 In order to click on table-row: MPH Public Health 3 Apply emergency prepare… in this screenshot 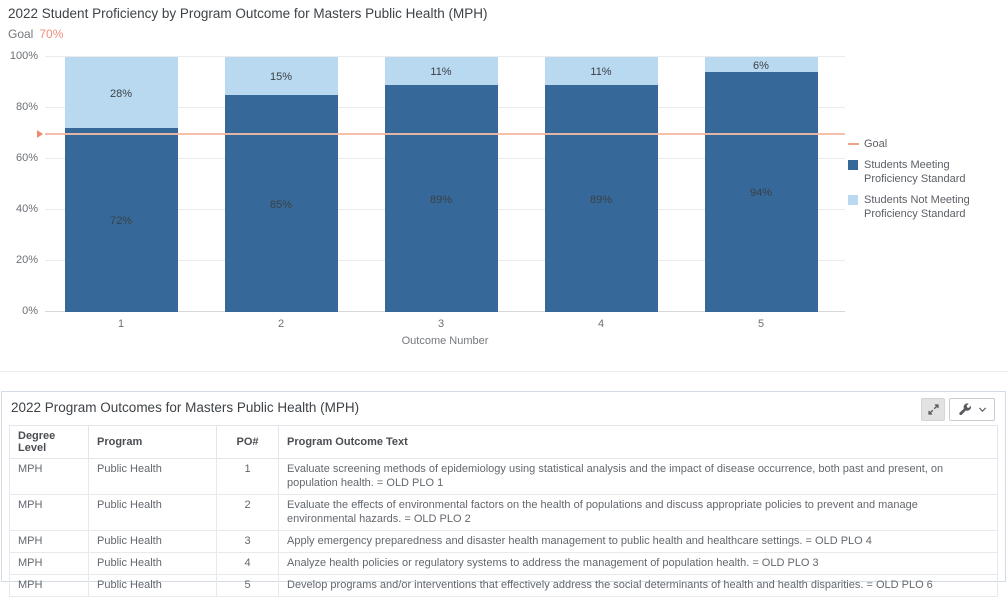, I will do `click(503, 541)`.